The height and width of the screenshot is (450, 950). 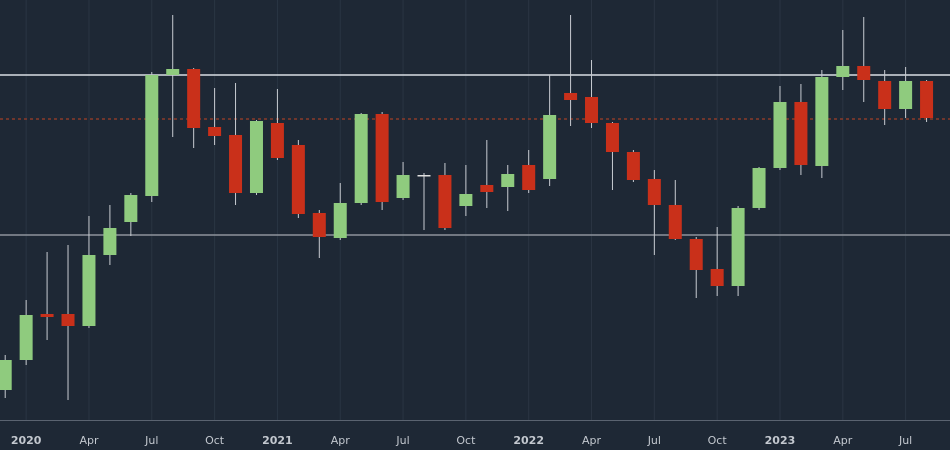 I want to click on x-tick-label: 2021, so click(x=277, y=440).